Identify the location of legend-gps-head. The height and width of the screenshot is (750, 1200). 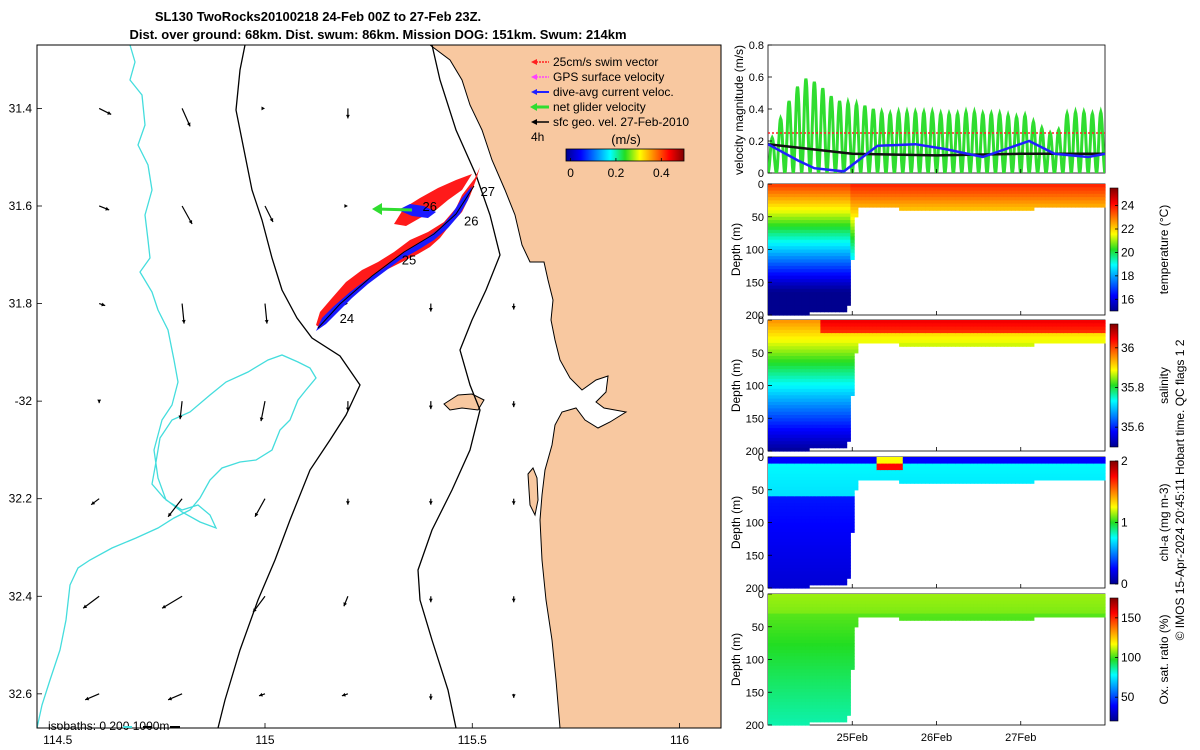
(534, 77).